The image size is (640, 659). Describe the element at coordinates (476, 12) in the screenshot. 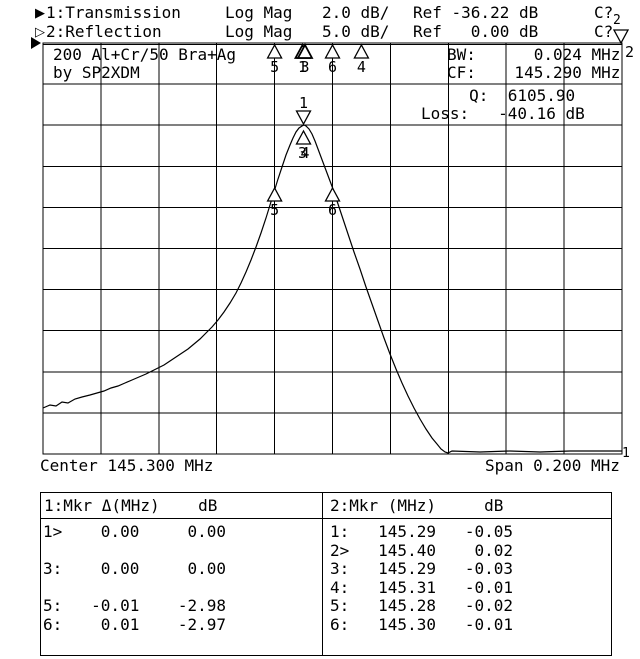

I see `channel1-reference: Ref -36.22 dB` at that location.